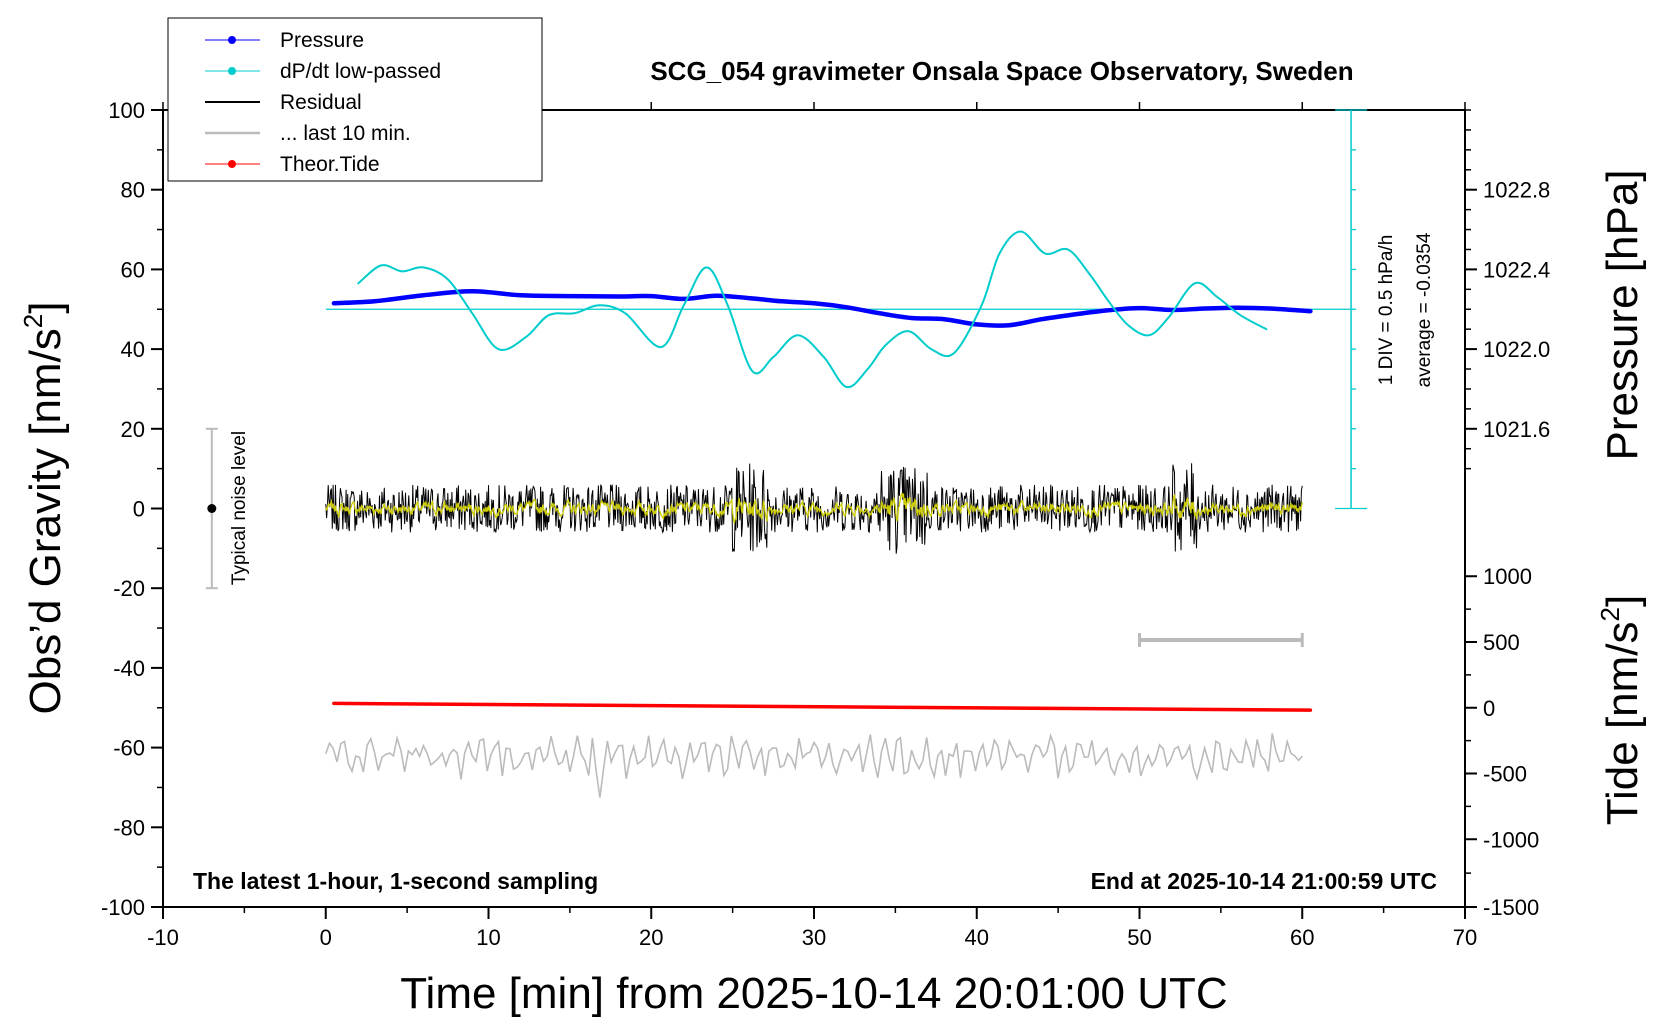  What do you see at coordinates (1505, 774) in the screenshot?
I see `tide-tick-label: -500` at bounding box center [1505, 774].